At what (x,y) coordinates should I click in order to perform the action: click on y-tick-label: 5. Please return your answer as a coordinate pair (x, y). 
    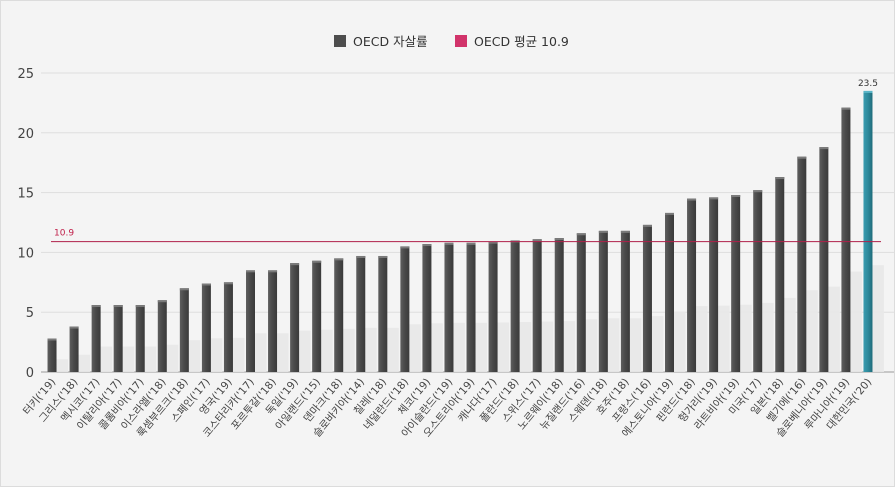
    Looking at the image, I should click on (30, 313).